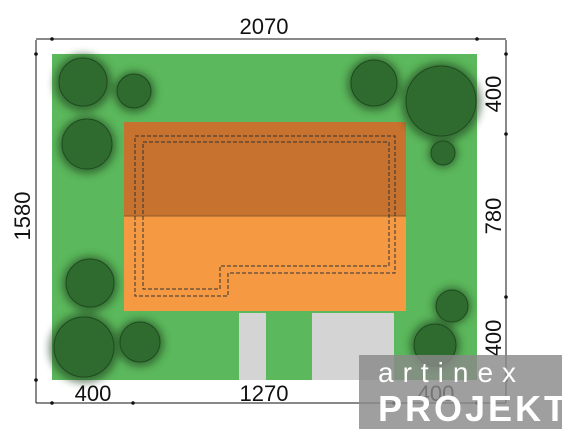  Describe the element at coordinates (470, 408) in the screenshot. I see `watermark-line2: PROJEKT` at that location.